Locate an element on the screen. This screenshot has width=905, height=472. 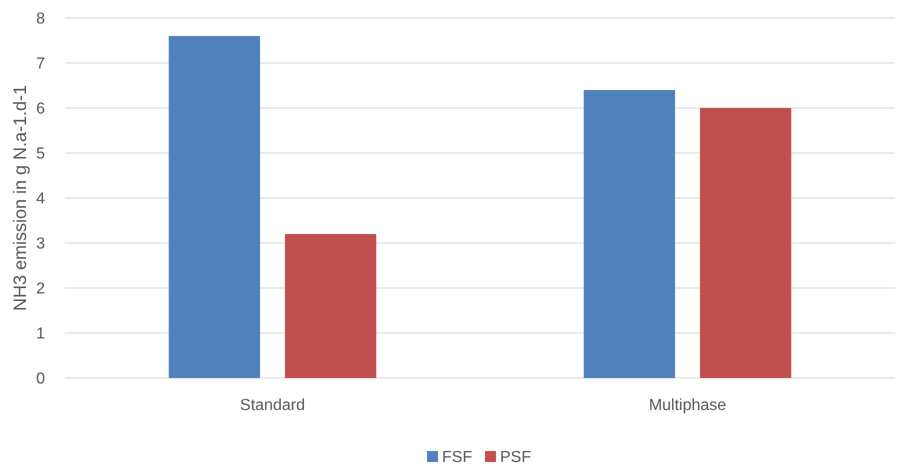
y-tick-label: 0 is located at coordinates (41, 379).